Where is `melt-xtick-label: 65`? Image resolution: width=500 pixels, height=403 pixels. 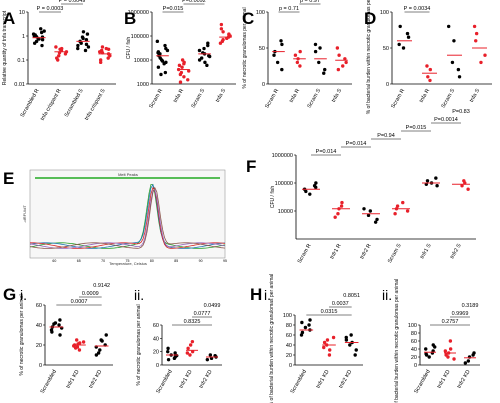
melt-xtick-label: 65 is located at coordinates (79, 261).